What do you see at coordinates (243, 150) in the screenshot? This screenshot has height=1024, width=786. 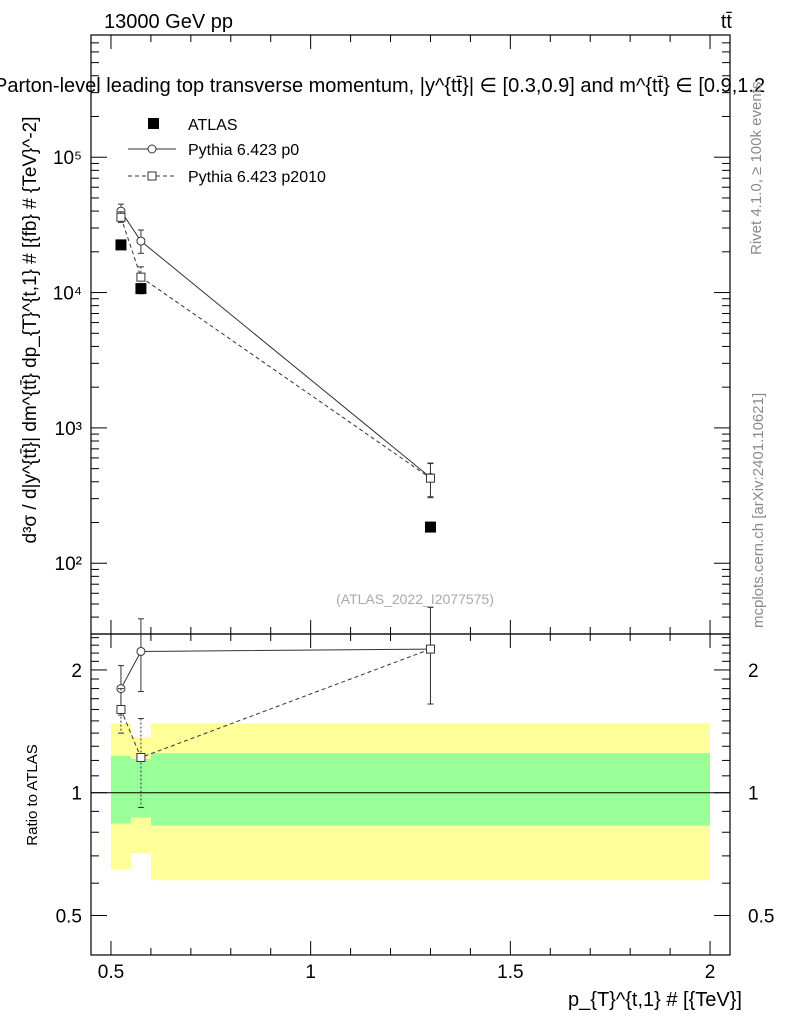 I see `legend-p0-label: Pythia 6.423 p0` at bounding box center [243, 150].